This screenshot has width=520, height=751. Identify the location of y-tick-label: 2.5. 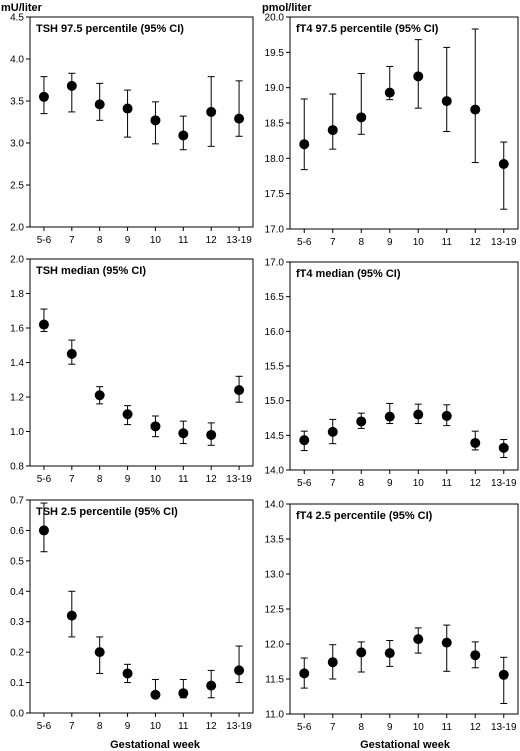
(17, 186).